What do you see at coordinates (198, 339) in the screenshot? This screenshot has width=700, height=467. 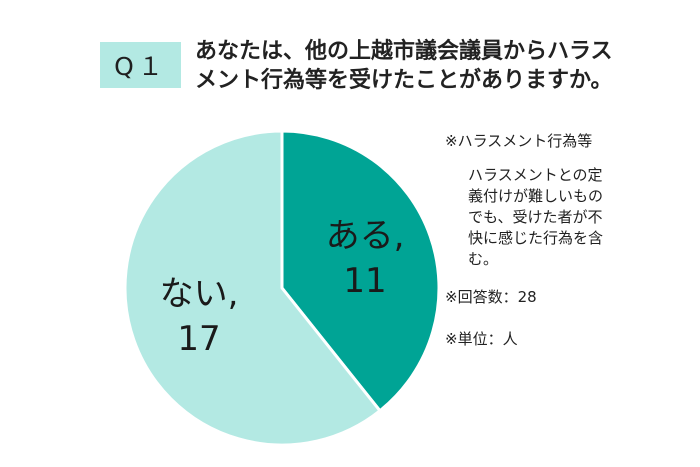 I see `slice-label-value-1: 17` at bounding box center [198, 339].